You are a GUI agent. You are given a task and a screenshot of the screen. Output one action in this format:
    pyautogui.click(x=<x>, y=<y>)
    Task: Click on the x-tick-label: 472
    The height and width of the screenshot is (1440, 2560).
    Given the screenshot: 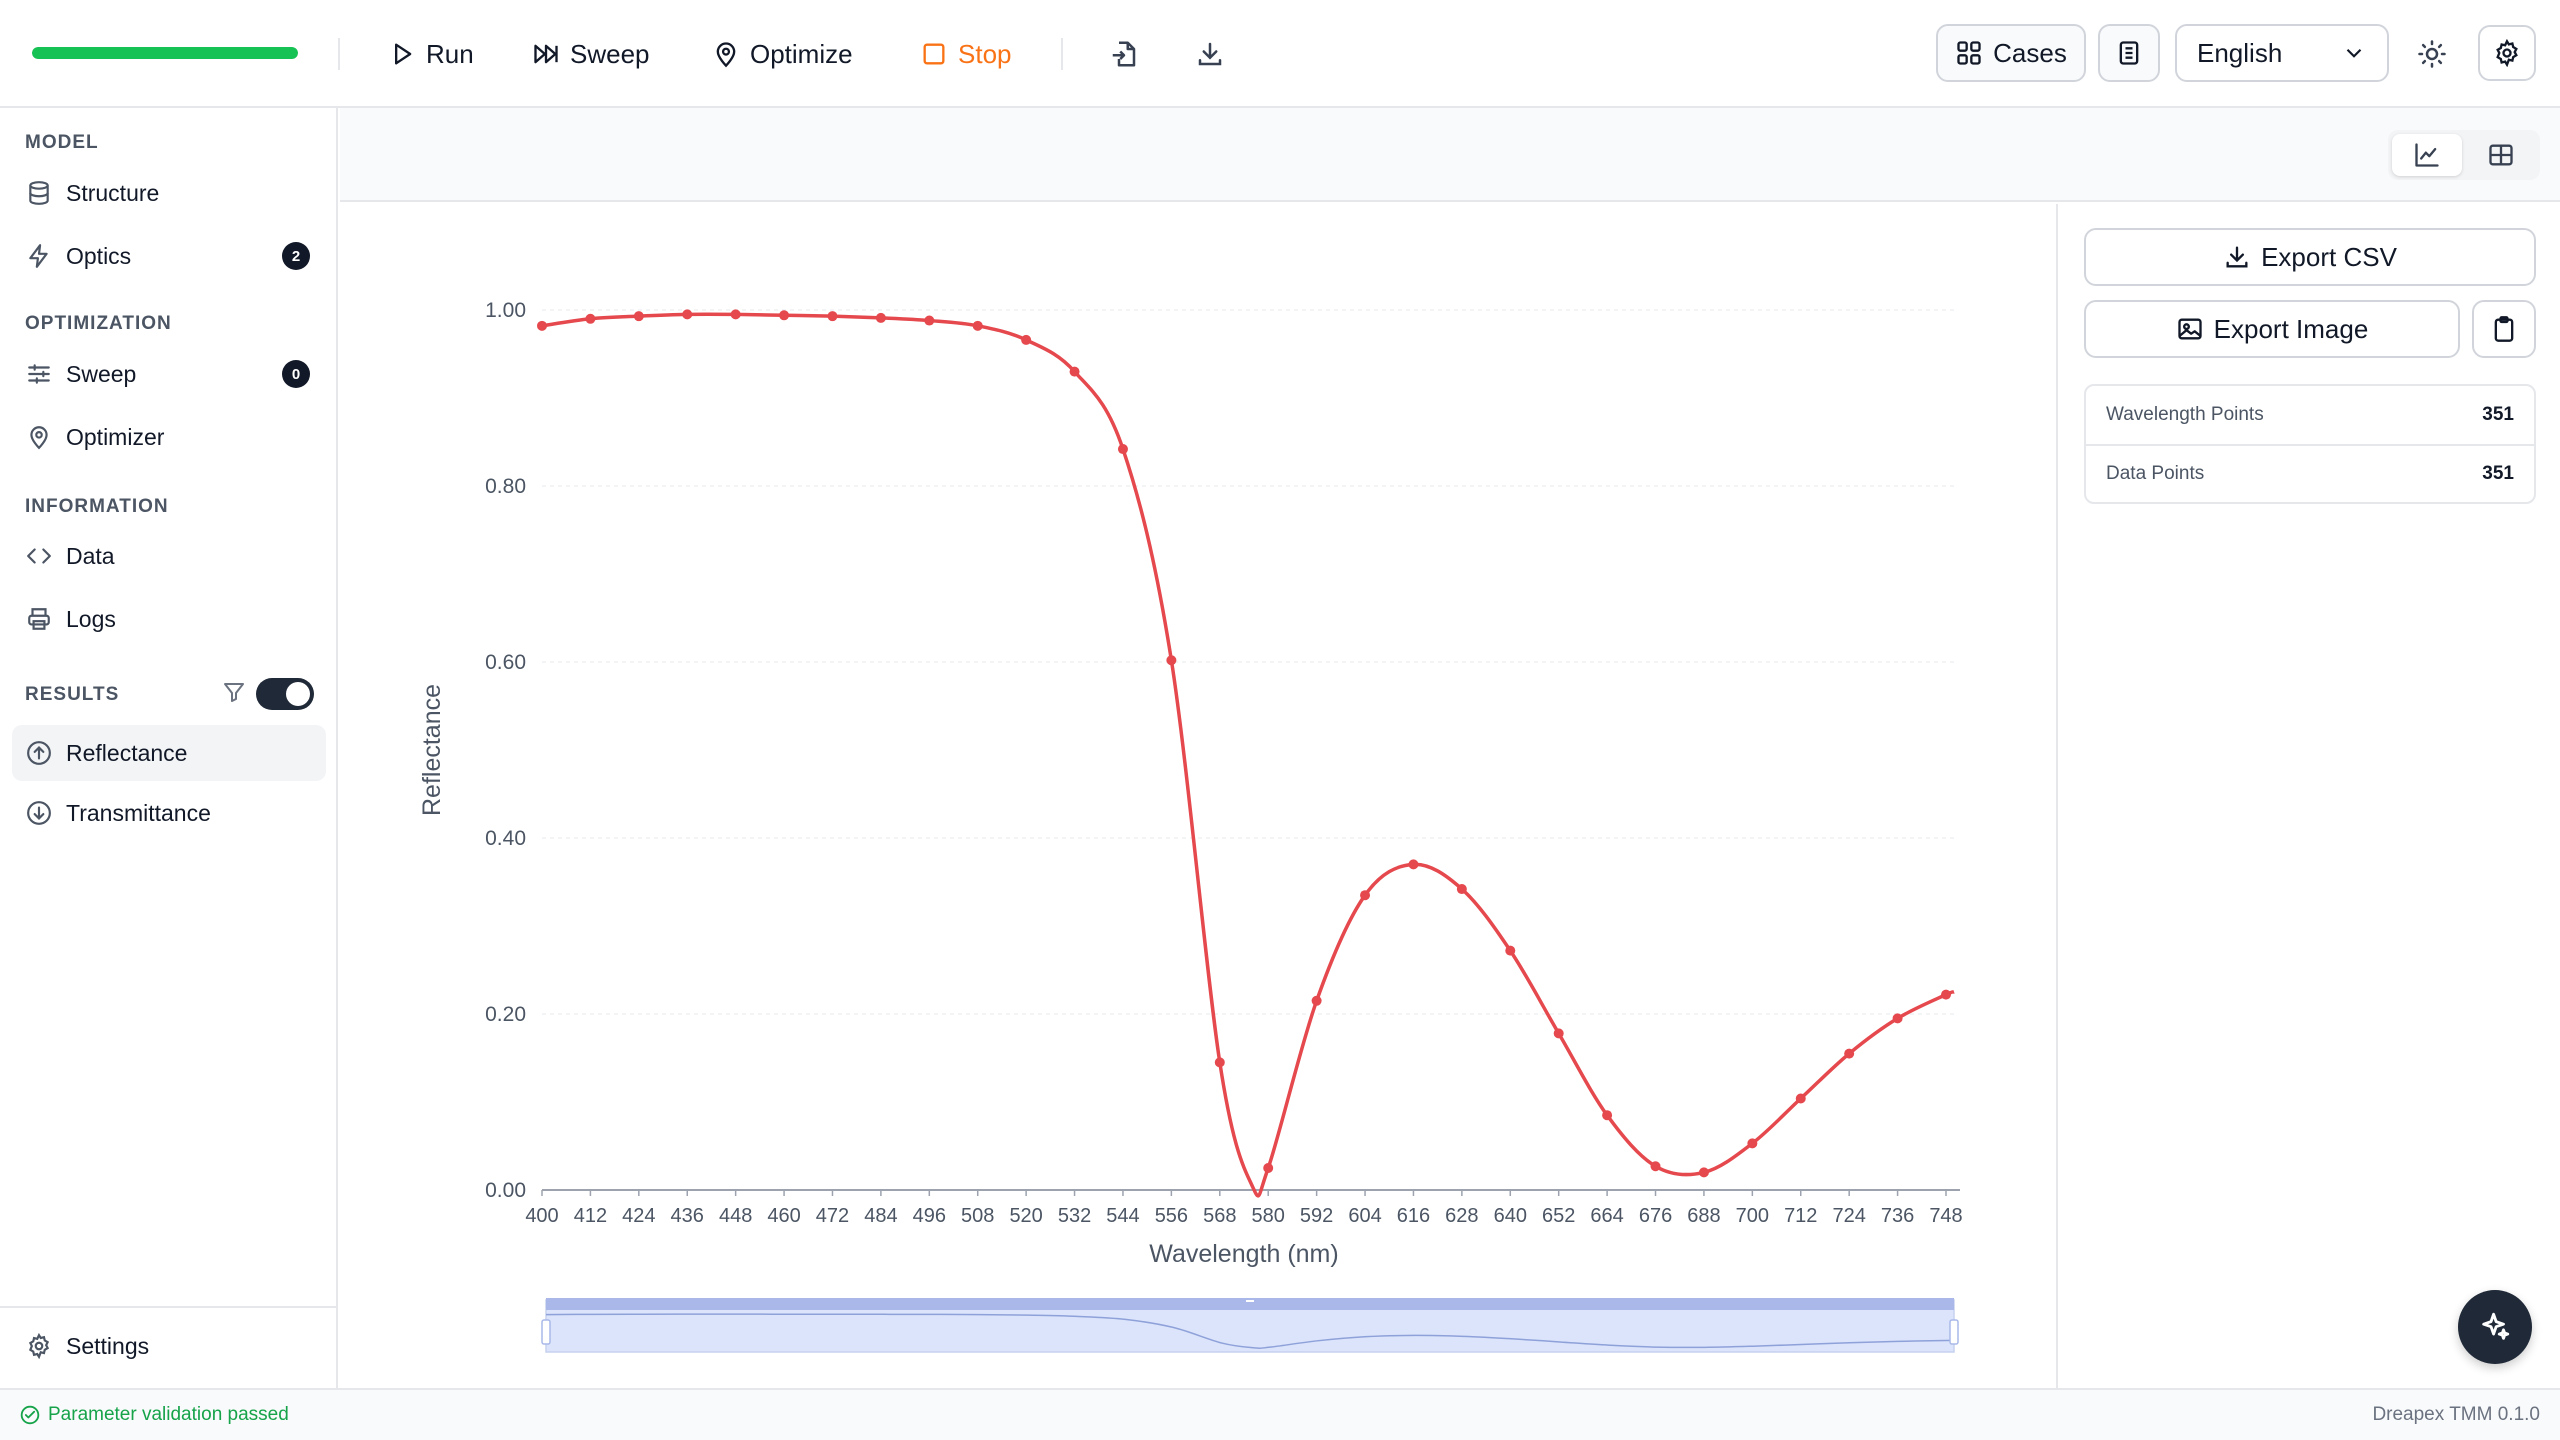 What is the action you would take?
    pyautogui.click(x=832, y=1216)
    